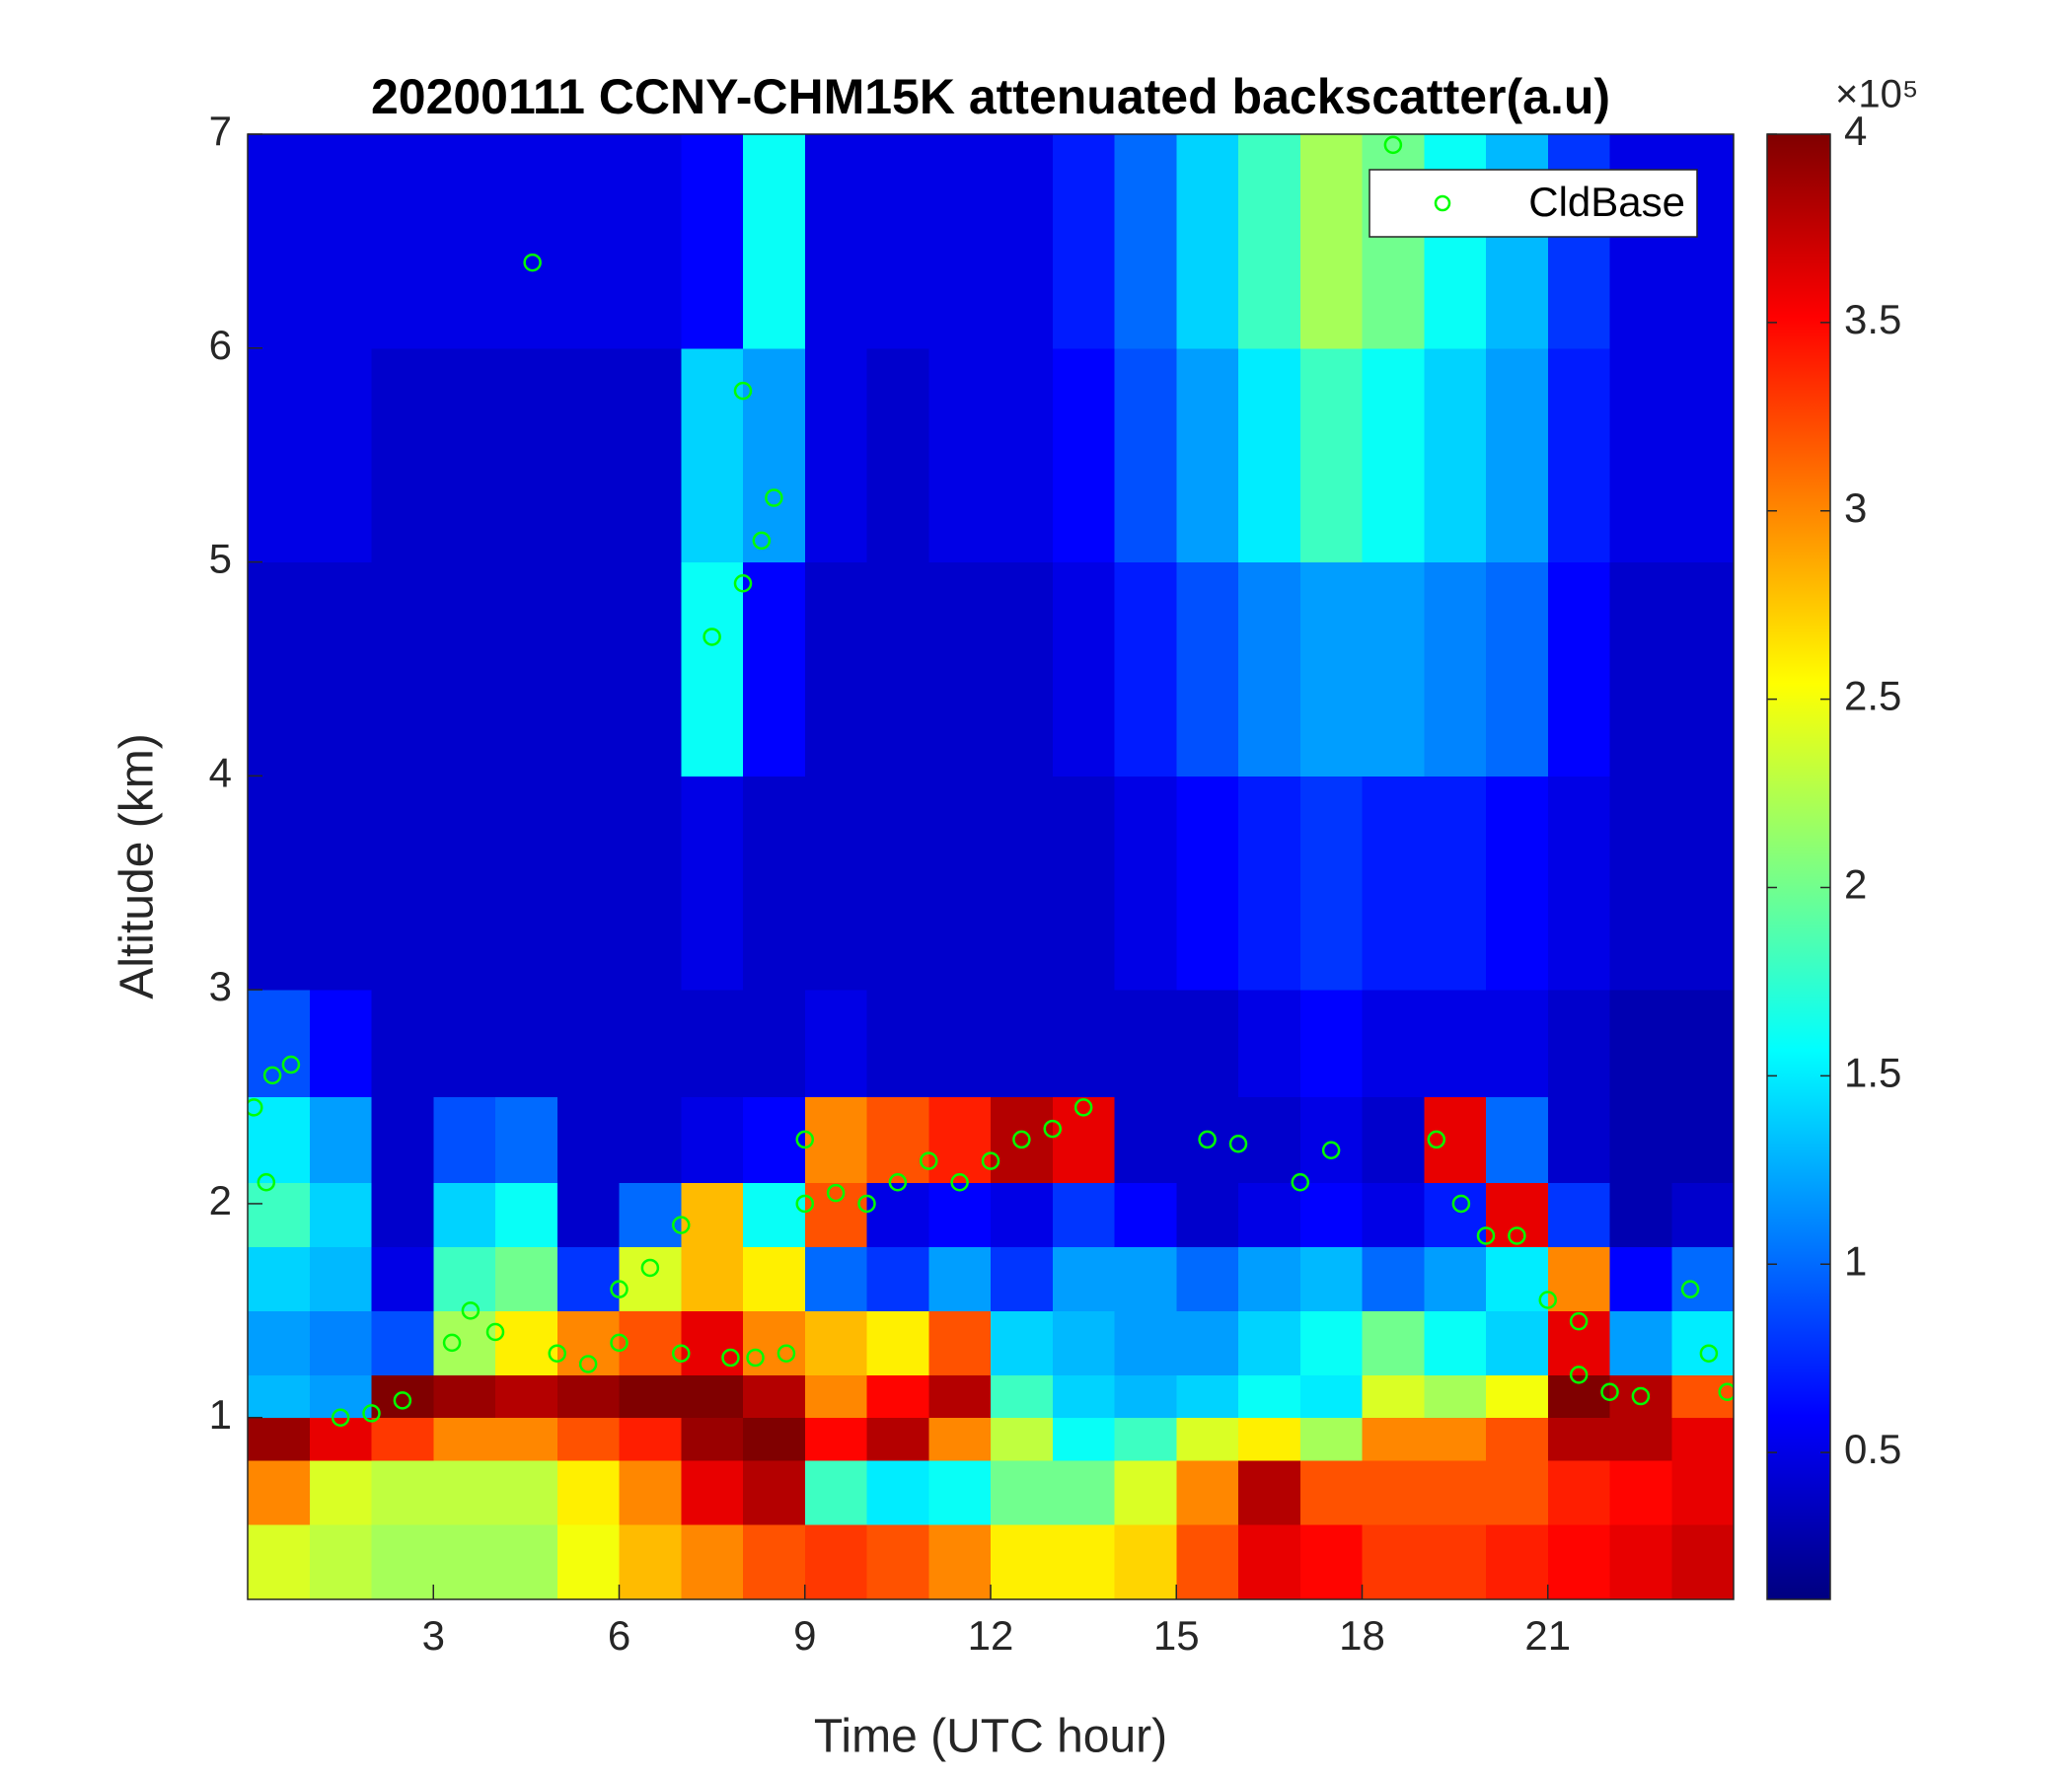  I want to click on legend-box, so click(1534, 204).